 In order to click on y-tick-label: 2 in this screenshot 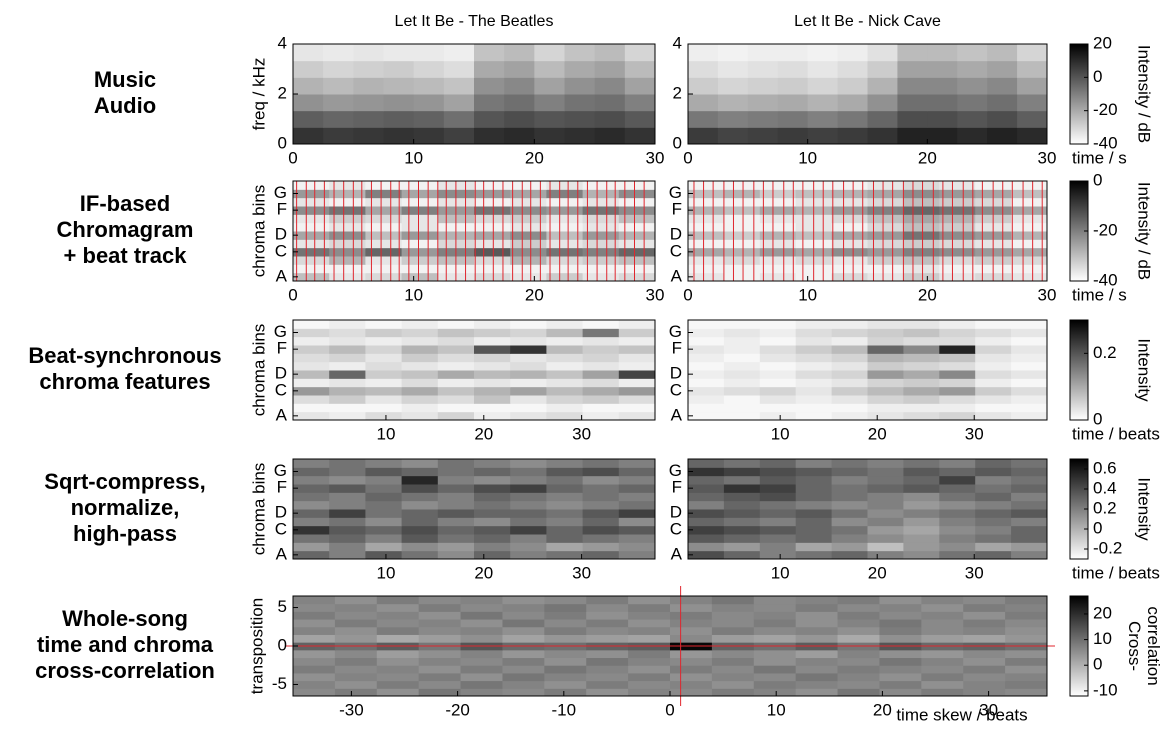, I will do `click(282, 92)`.